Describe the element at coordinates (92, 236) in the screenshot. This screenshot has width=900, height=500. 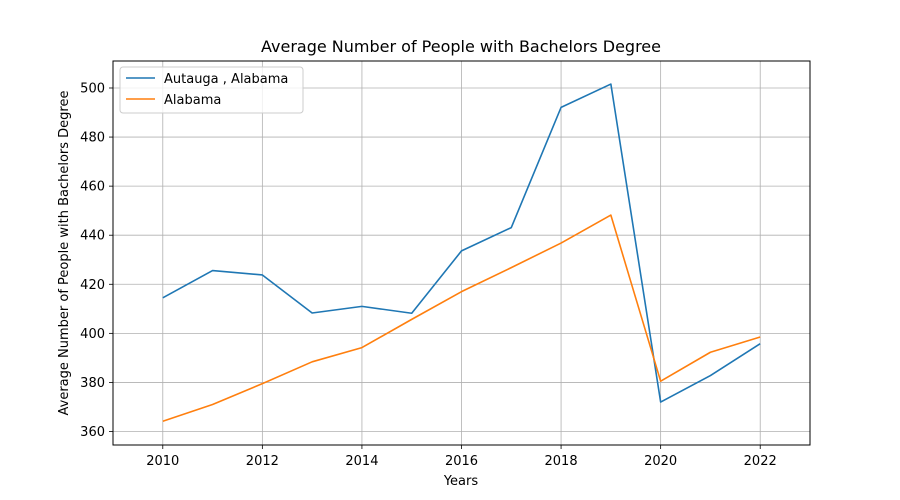
I see `y-tick-label: 440` at that location.